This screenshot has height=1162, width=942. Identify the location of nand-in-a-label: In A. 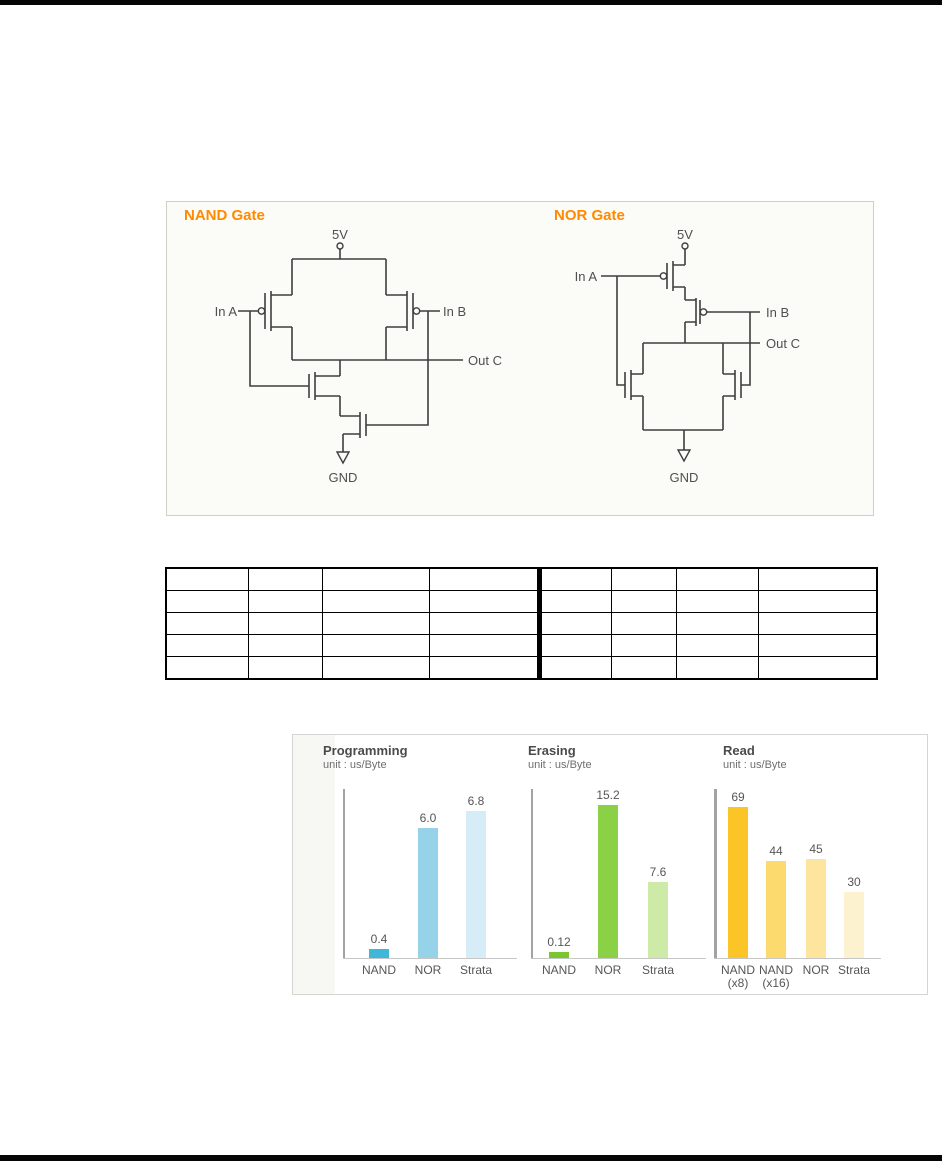
(226, 311).